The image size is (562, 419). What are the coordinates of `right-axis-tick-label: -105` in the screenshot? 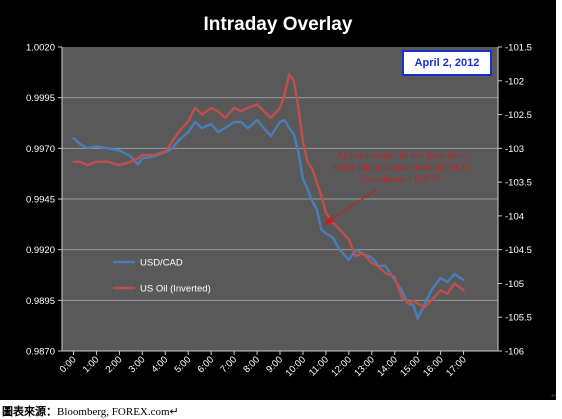 It's located at (514, 284).